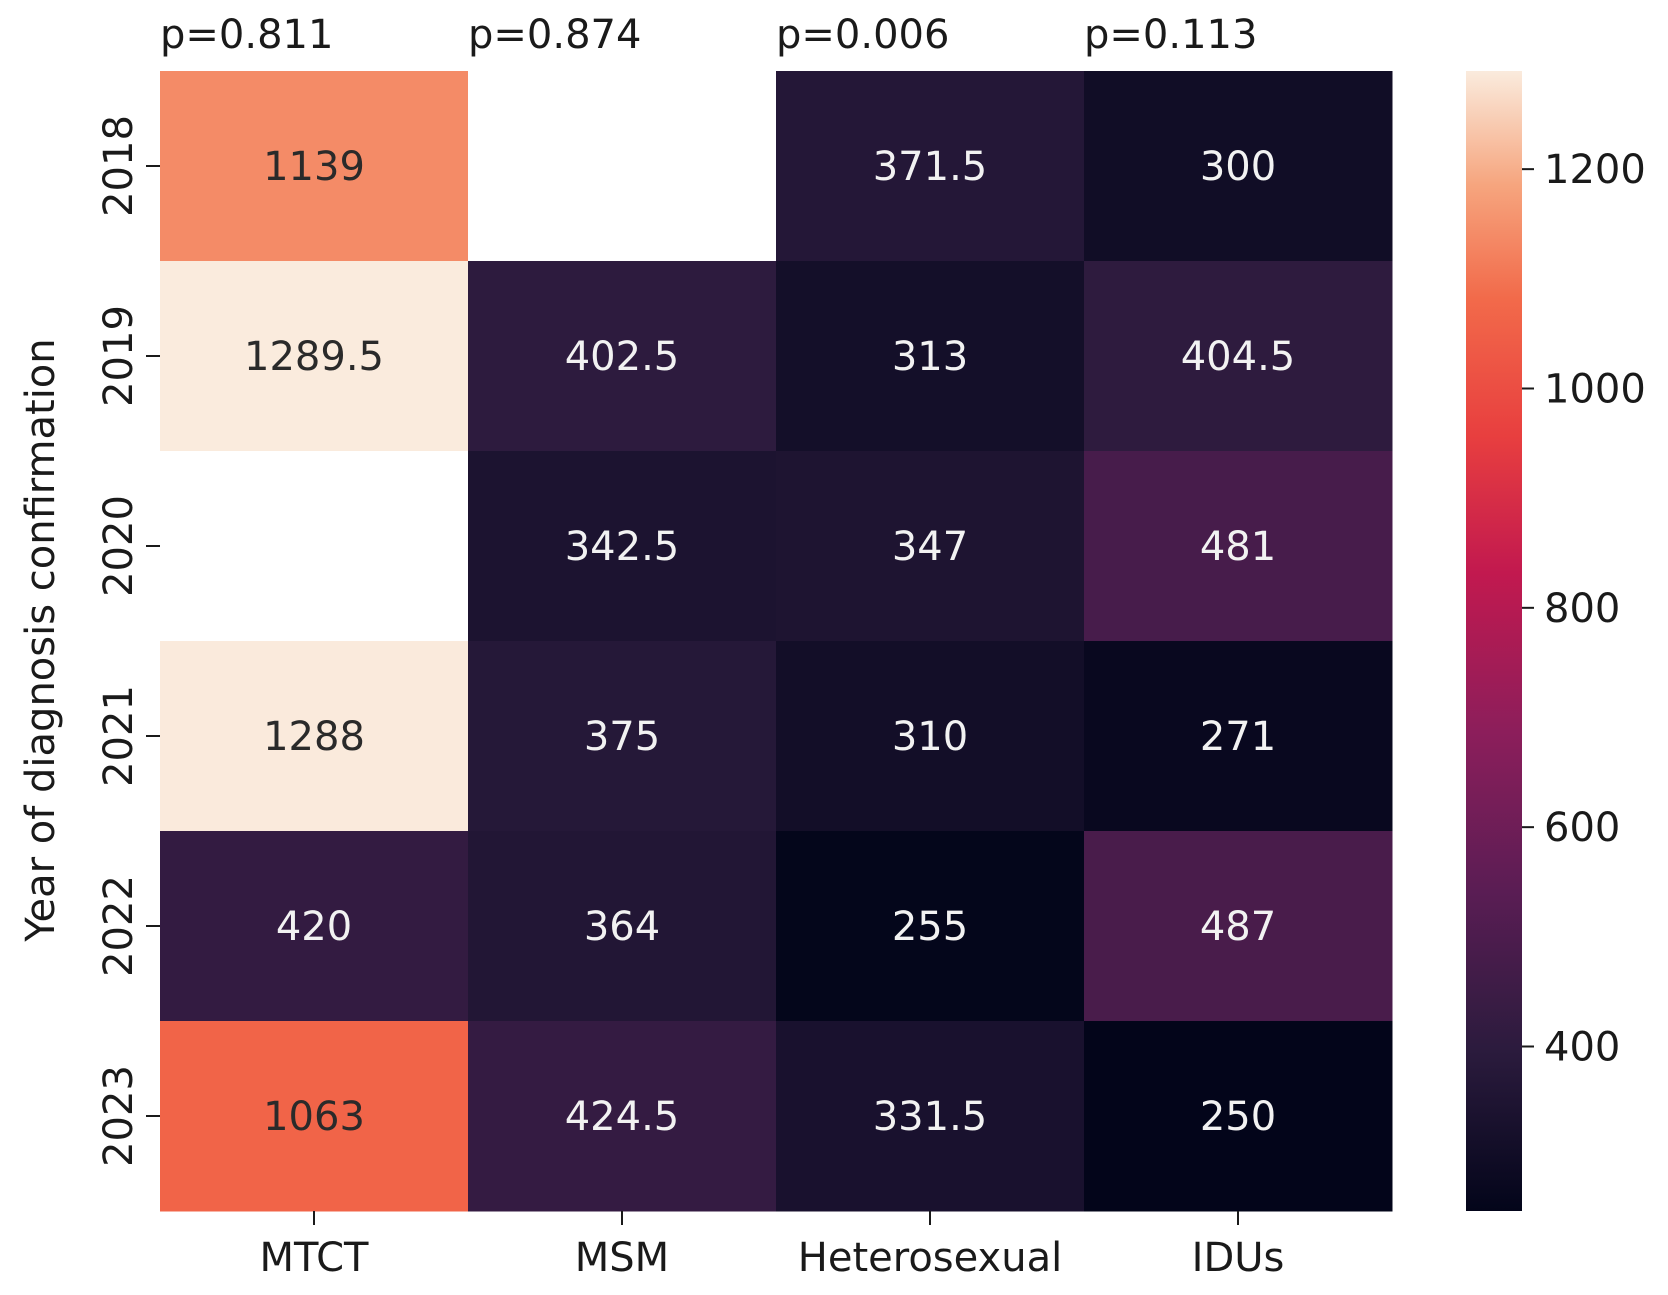  I want to click on x-tick-label-msm: MSM, so click(622, 1258).